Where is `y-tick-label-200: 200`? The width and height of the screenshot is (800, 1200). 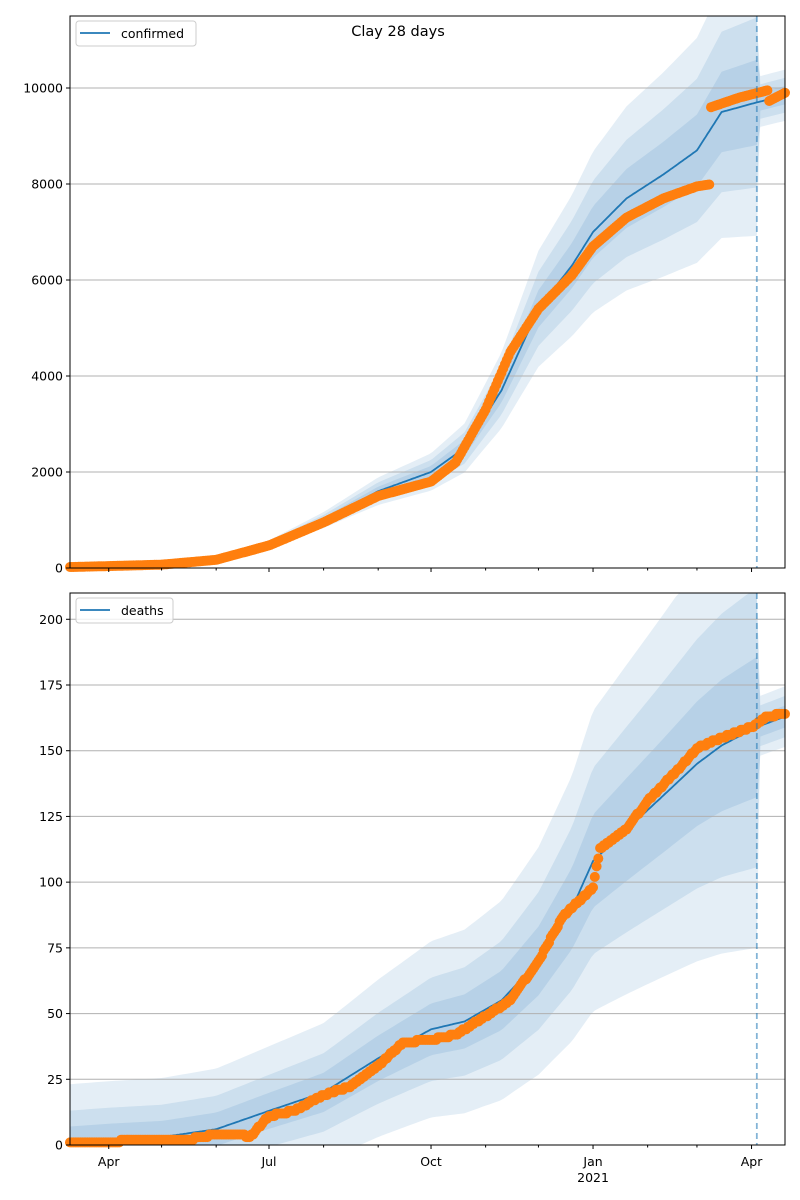
y-tick-label-200: 200 is located at coordinates (51, 619).